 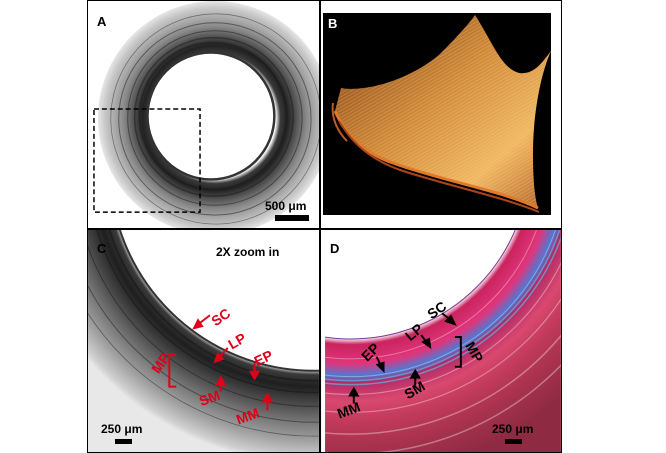 I want to click on panel-b-label: B, so click(x=333, y=23).